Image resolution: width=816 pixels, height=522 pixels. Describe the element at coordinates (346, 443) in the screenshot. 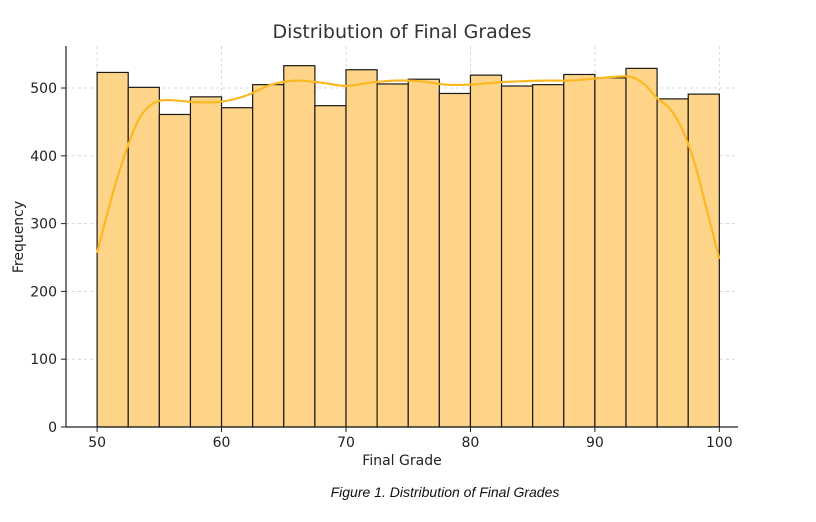

I see `x-tick-label: 70` at that location.